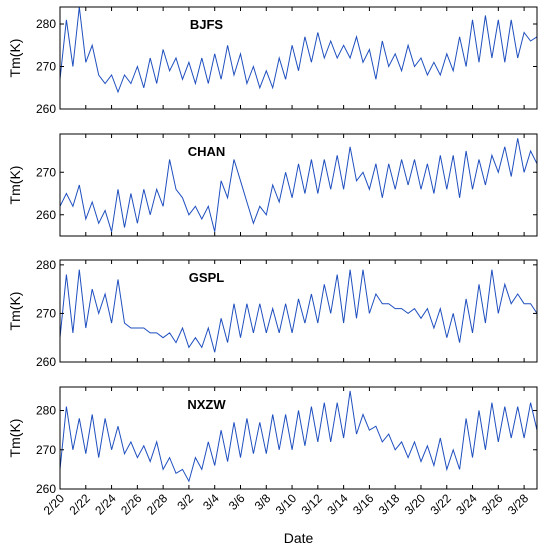 Image resolution: width=548 pixels, height=550 pixels. What do you see at coordinates (206, 277) in the screenshot?
I see `station-label: GSPL` at bounding box center [206, 277].